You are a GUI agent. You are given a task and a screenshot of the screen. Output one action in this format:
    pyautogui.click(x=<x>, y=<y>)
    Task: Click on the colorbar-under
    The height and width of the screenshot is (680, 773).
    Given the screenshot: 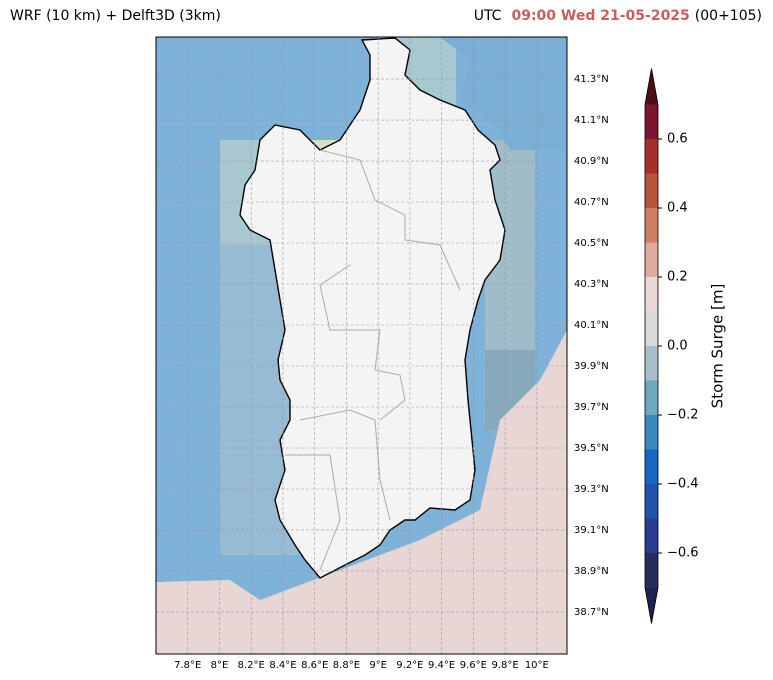 What is the action you would take?
    pyautogui.click(x=651, y=605)
    